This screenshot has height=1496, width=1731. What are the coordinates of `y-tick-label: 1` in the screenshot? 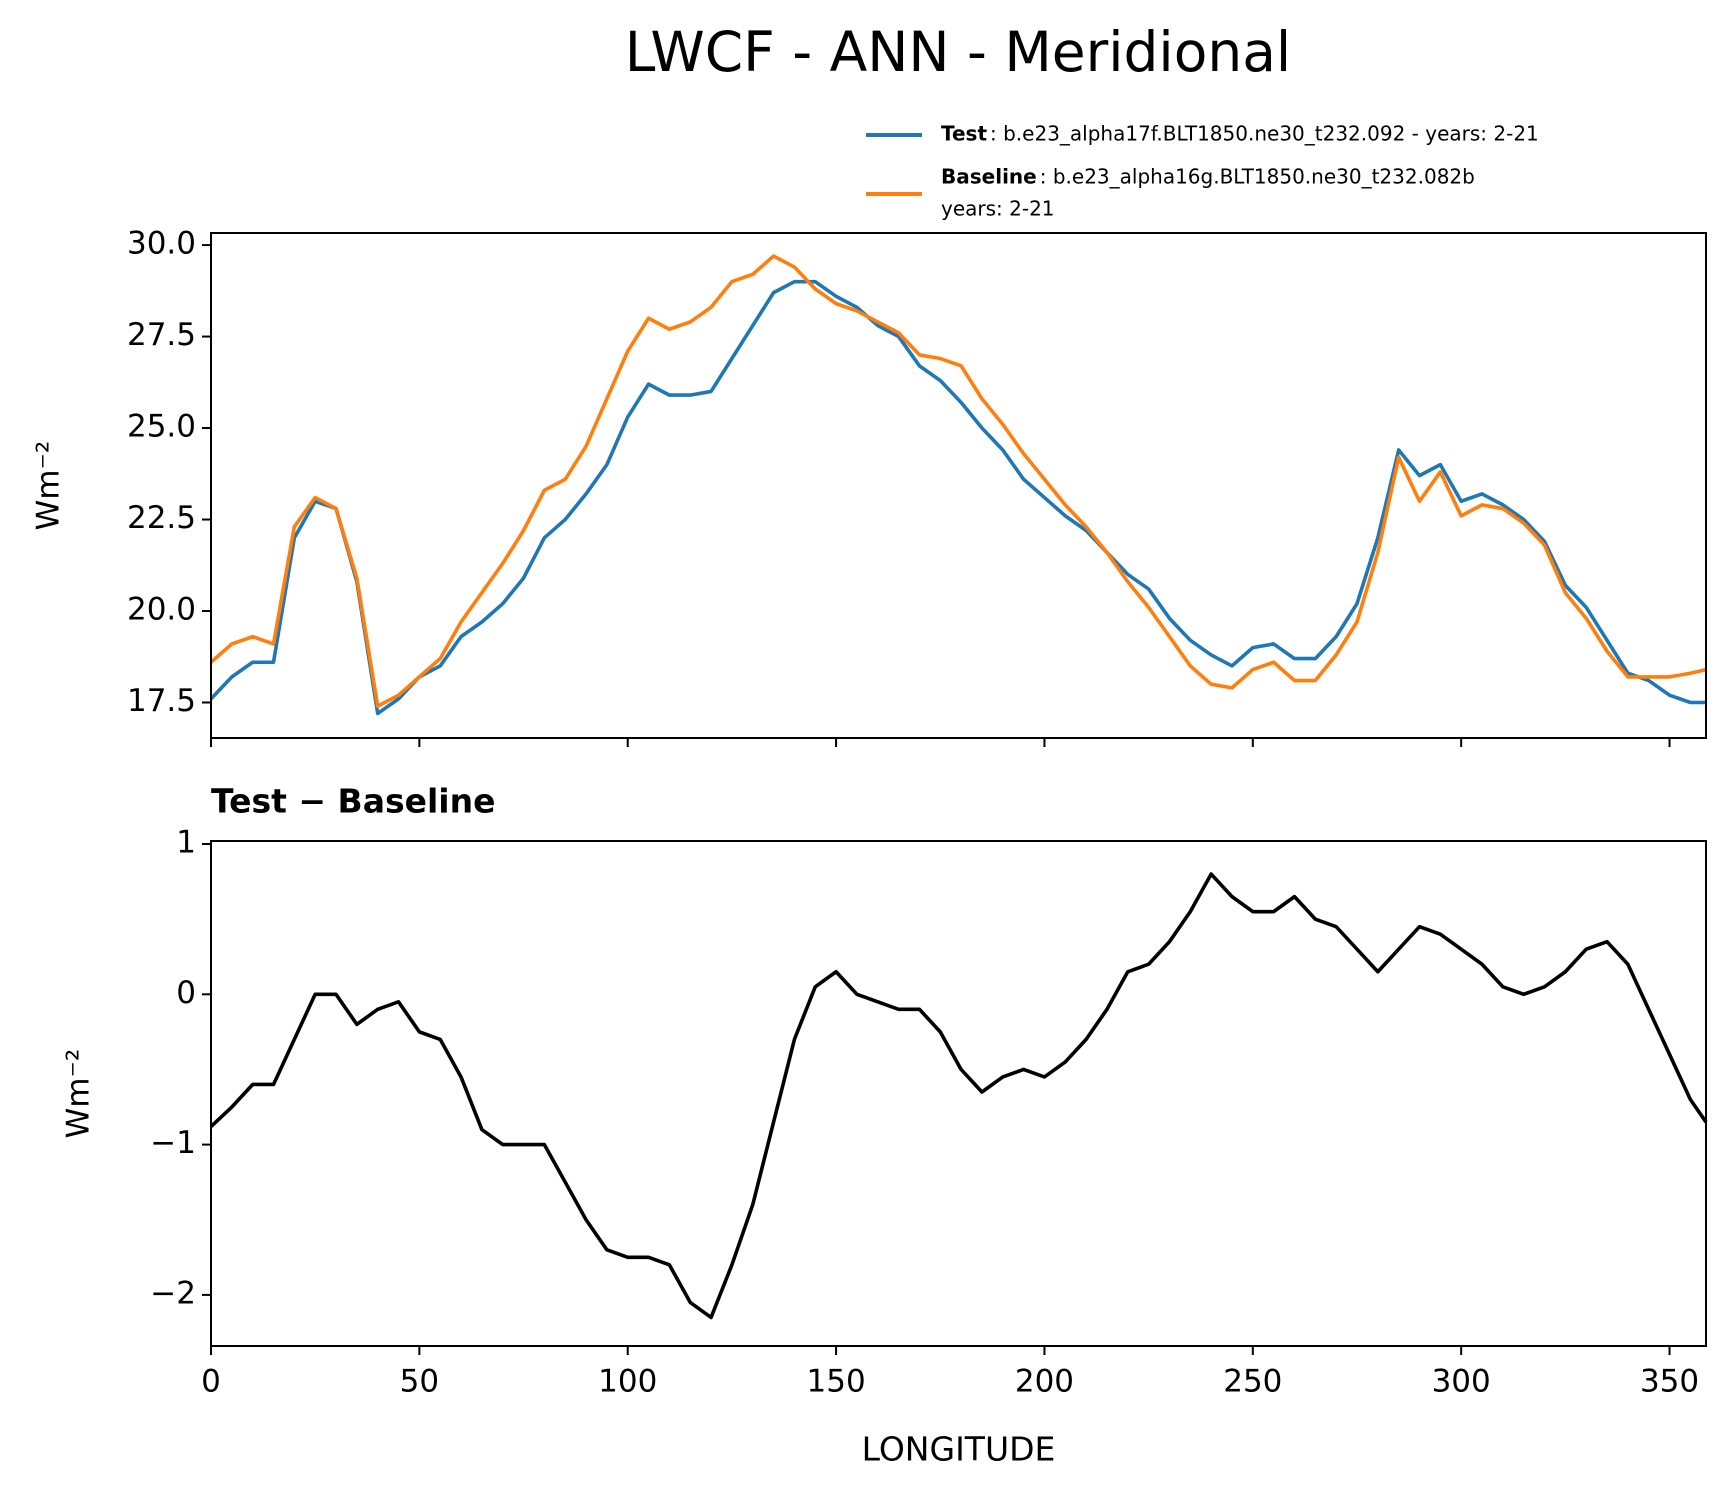 It's located at (186, 843).